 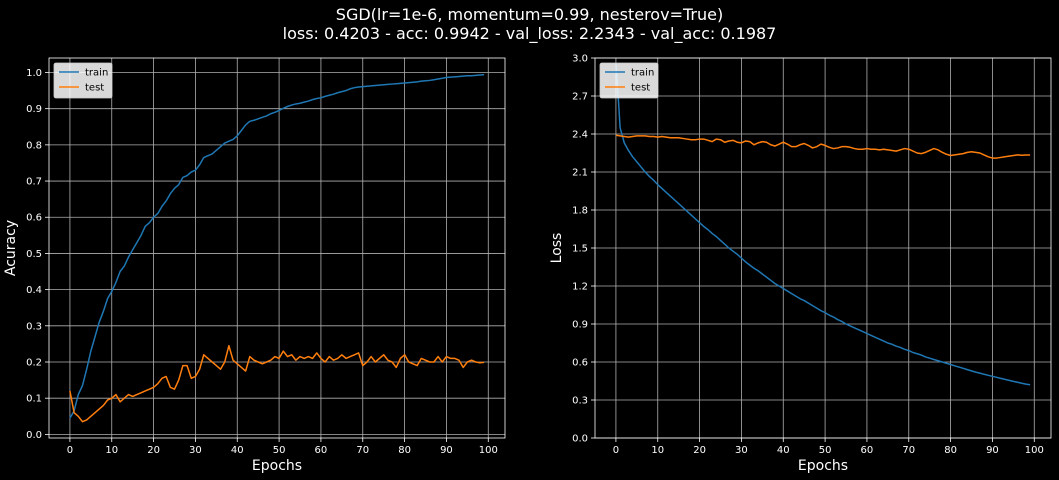 I want to click on loss-ytick-label-8: 2.4, so click(x=580, y=135).